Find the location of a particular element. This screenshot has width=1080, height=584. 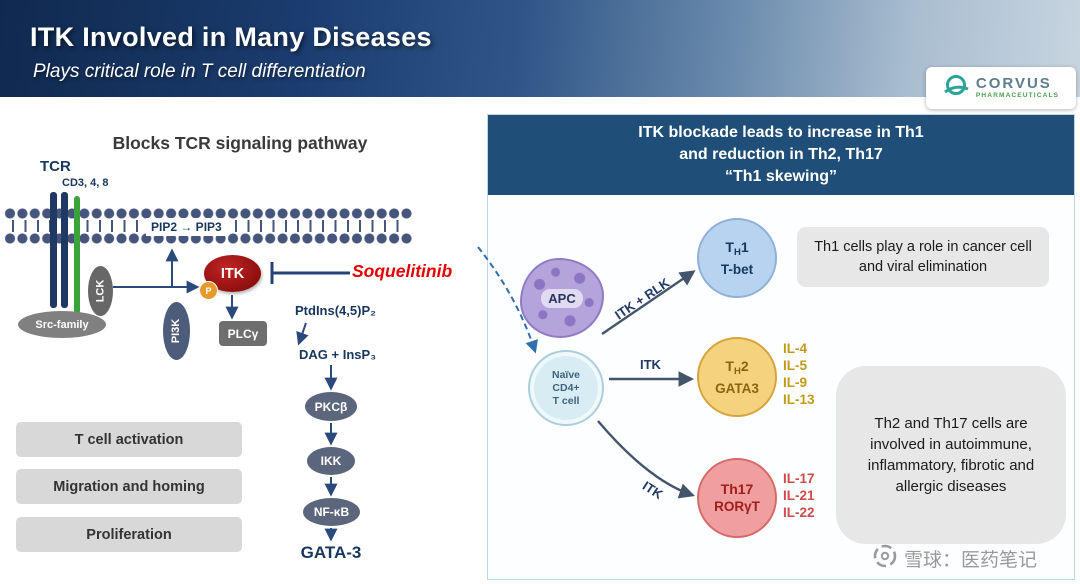

src-family-node: Src-family is located at coordinates (62, 324).